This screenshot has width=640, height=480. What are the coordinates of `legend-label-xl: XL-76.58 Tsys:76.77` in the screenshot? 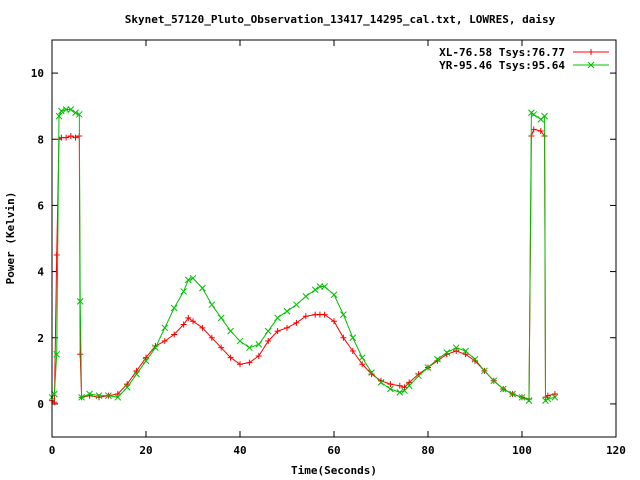 It's located at (502, 52).